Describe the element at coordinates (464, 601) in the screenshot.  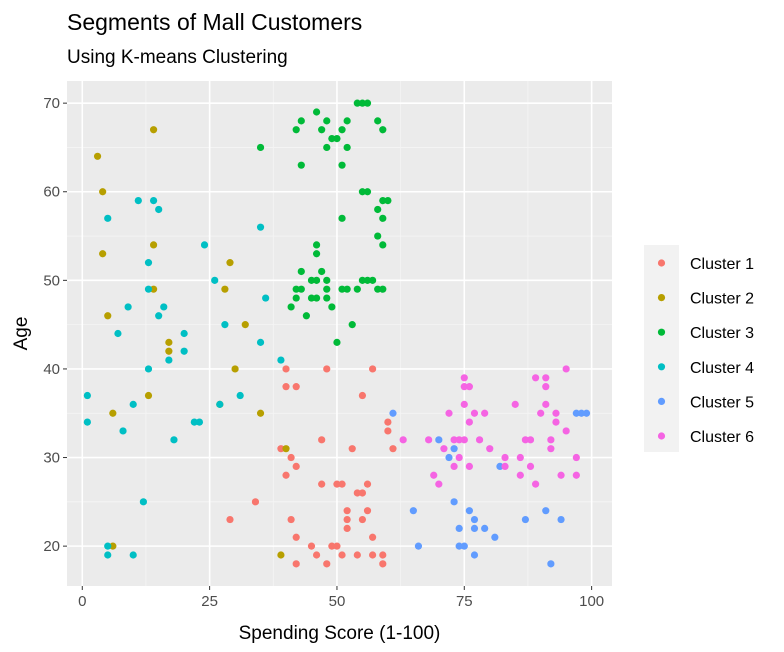
I see `x-tick-label: 75` at that location.